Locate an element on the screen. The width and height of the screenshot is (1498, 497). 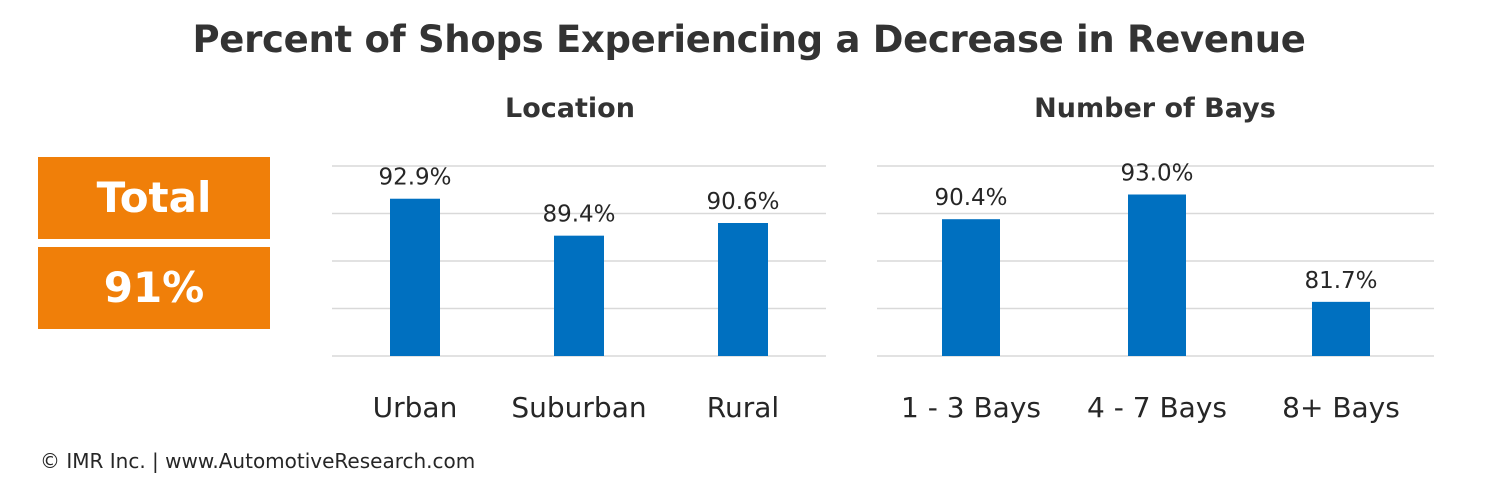
data-label: 93.0% is located at coordinates (1156, 174).